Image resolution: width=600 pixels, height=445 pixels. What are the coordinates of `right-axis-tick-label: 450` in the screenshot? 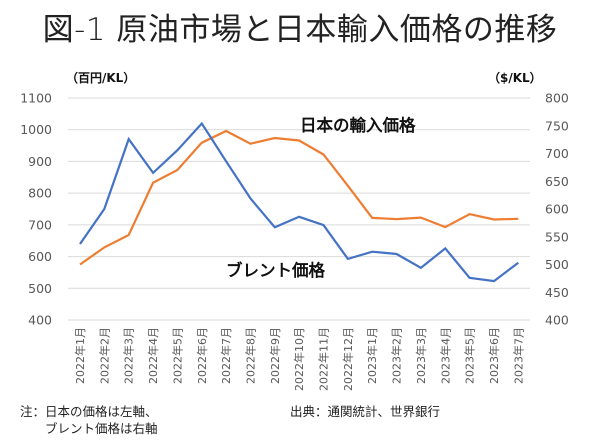 It's located at (557, 292).